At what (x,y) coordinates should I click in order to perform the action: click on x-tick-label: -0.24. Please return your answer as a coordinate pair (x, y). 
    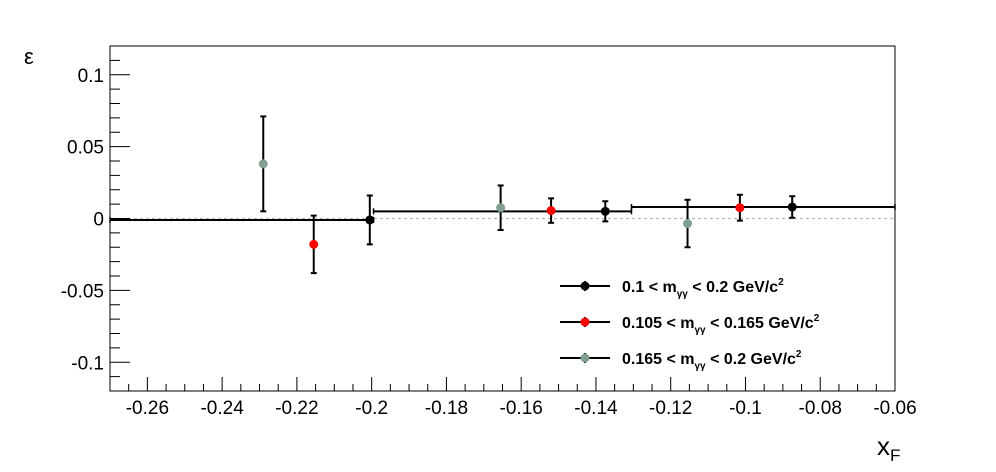
    Looking at the image, I should click on (222, 408).